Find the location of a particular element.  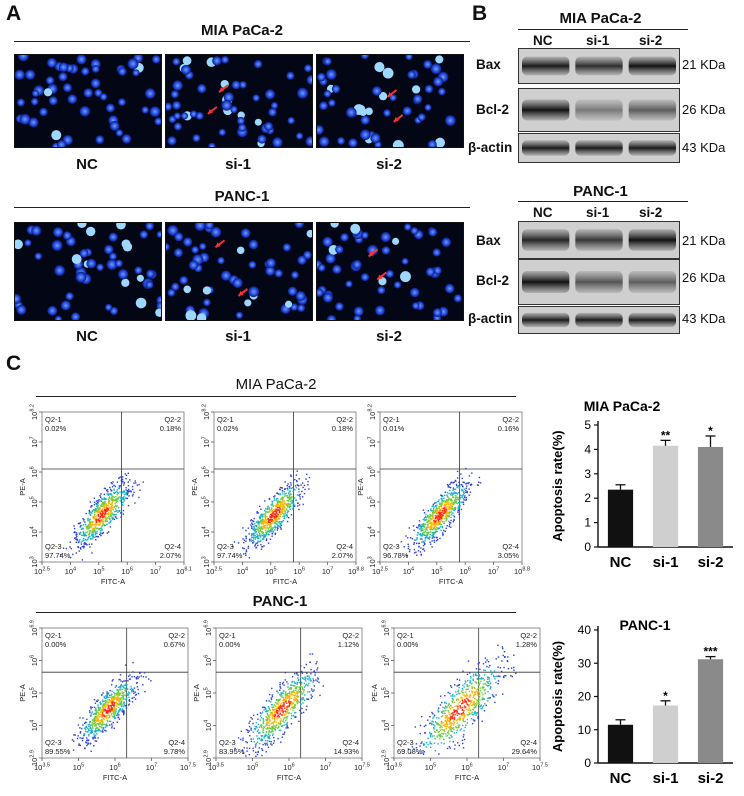

significance-label: ** is located at coordinates (666, 435).